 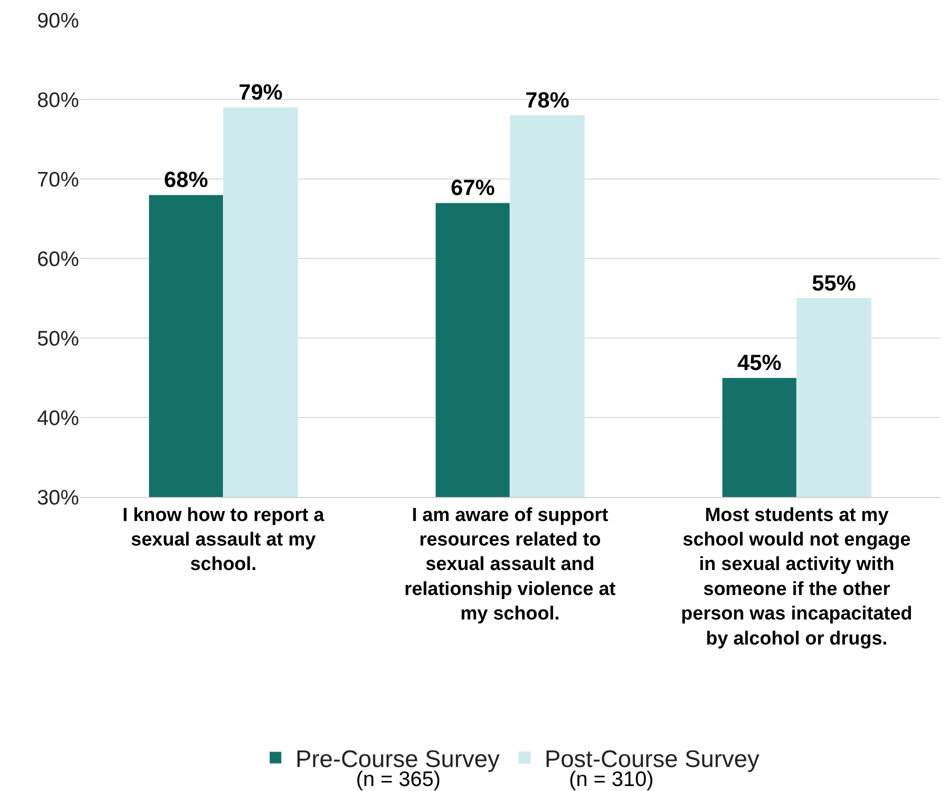 What do you see at coordinates (260, 91) in the screenshot?
I see `data-label: 79%` at bounding box center [260, 91].